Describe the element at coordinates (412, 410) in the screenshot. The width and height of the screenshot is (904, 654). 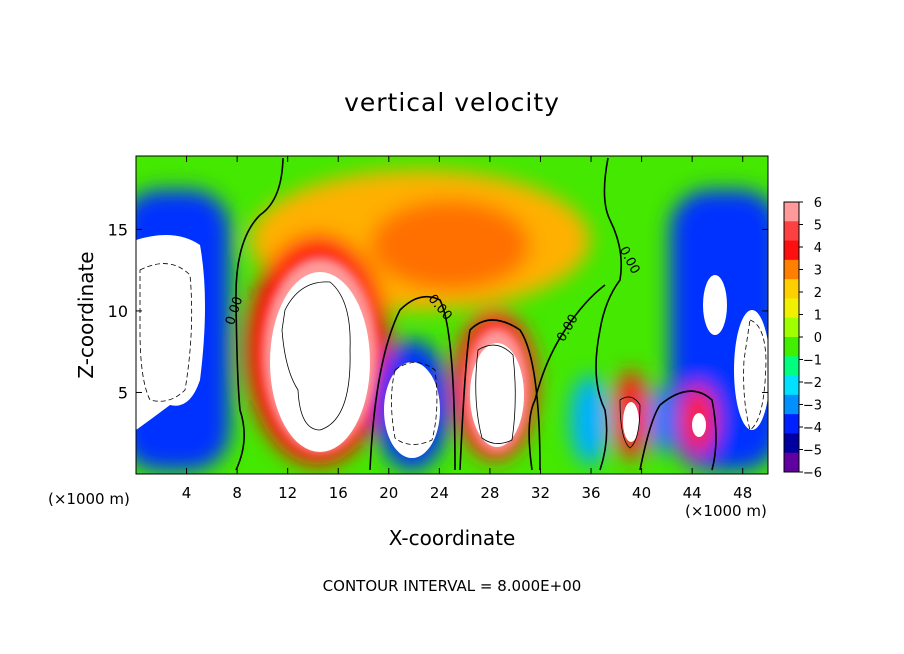
I see `cold-cell-saturated` at that location.